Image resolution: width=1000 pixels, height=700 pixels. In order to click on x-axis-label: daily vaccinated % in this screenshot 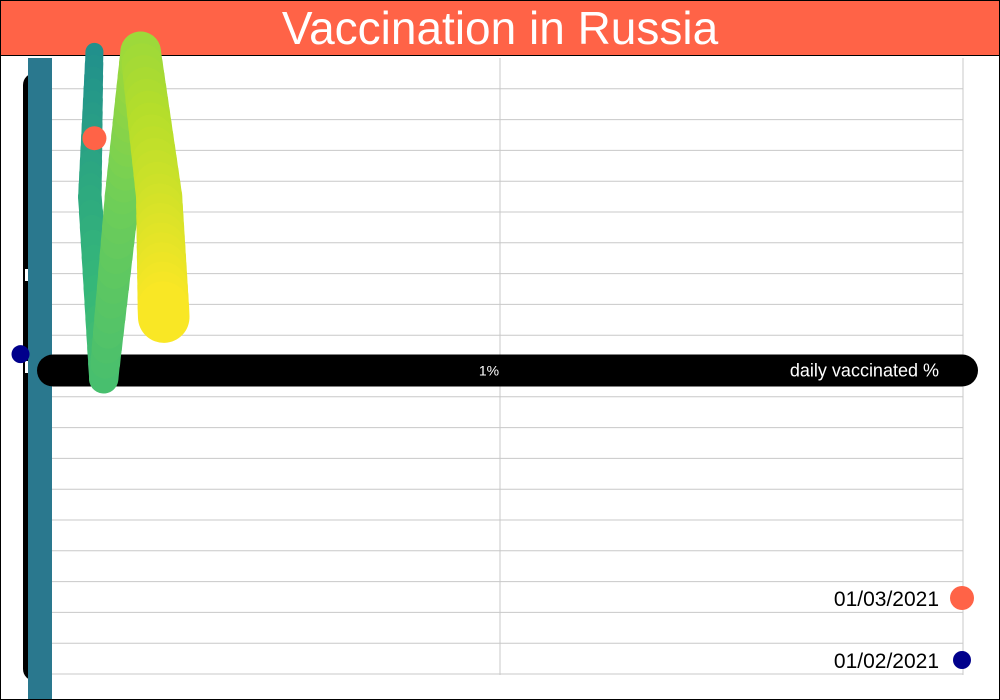, I will do `click(864, 371)`.